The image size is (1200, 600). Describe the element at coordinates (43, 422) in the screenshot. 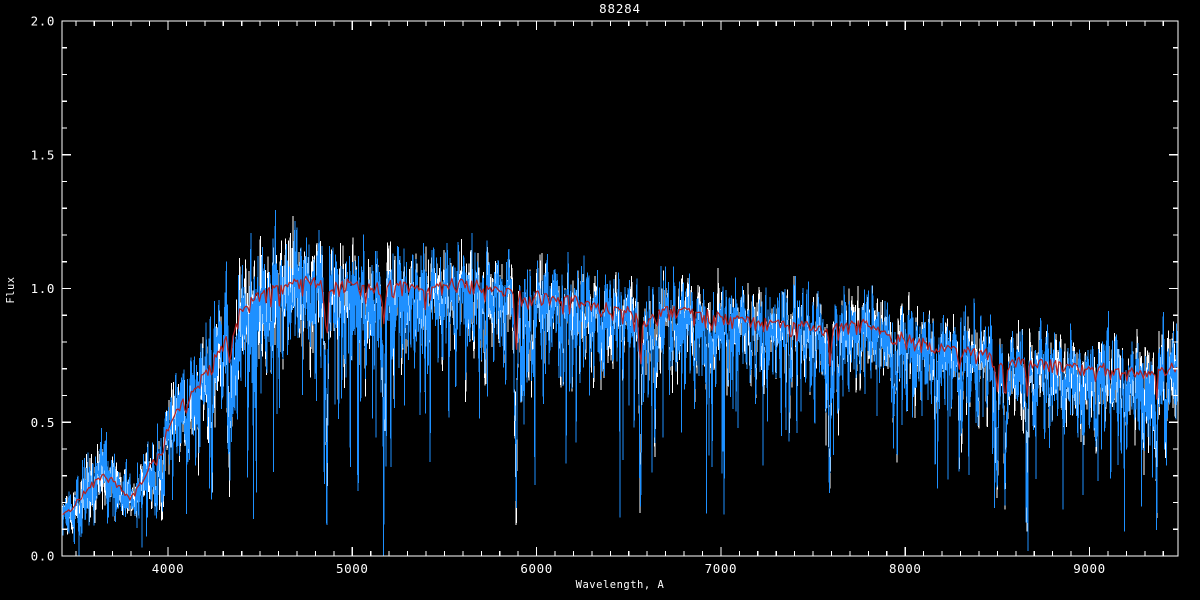

I see `y-tick-label: 0.5` at that location.